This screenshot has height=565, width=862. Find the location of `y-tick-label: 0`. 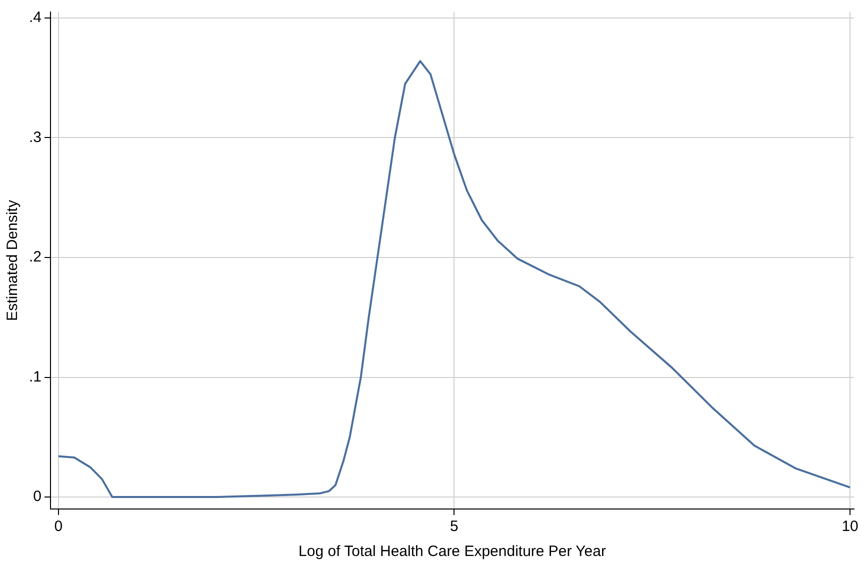

y-tick-label: 0 is located at coordinates (37, 497).